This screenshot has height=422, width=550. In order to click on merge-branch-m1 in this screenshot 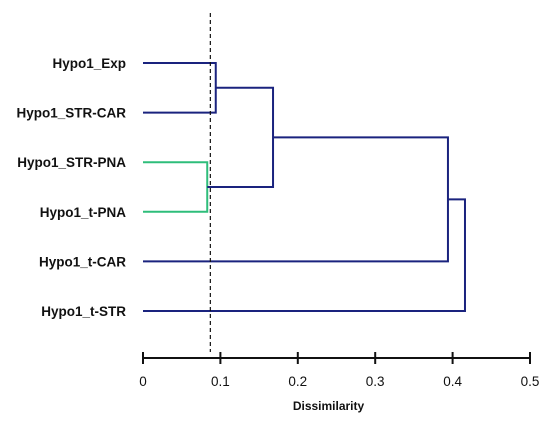, I will do `click(176, 187)`.